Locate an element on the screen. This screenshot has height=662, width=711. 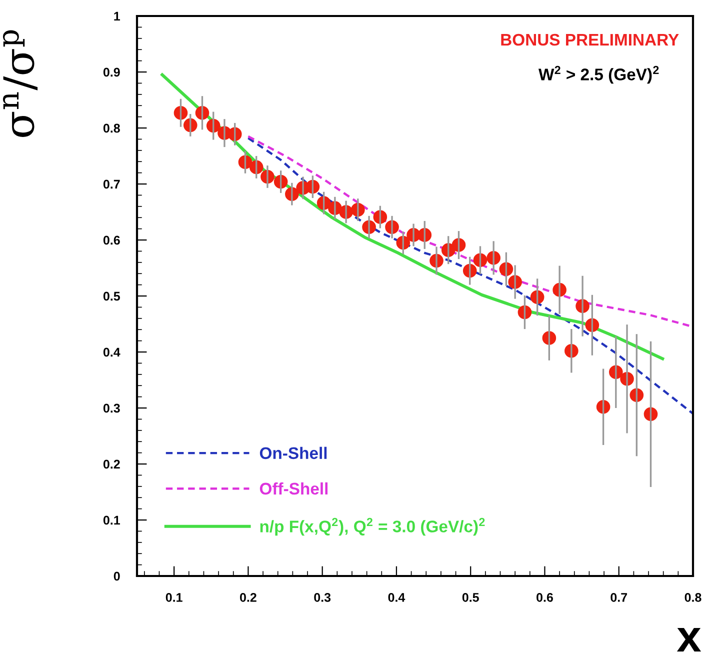
annotation: BONUS PRELIMINARY is located at coordinates (590, 40).